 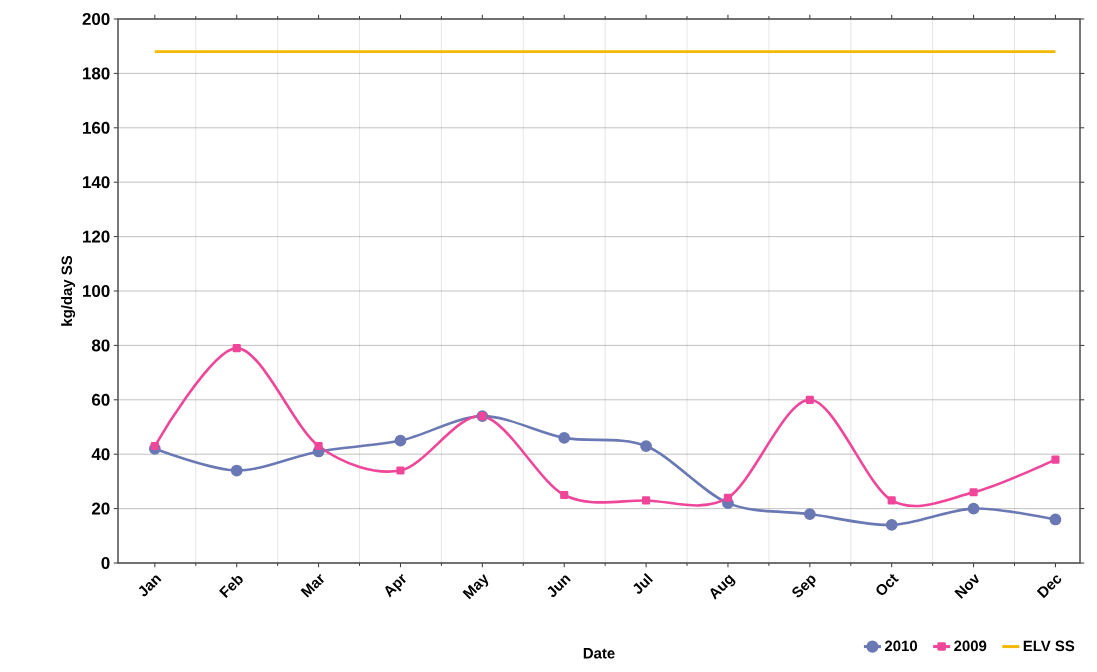 What do you see at coordinates (723, 587) in the screenshot?
I see `x-tick-label: Aug` at bounding box center [723, 587].